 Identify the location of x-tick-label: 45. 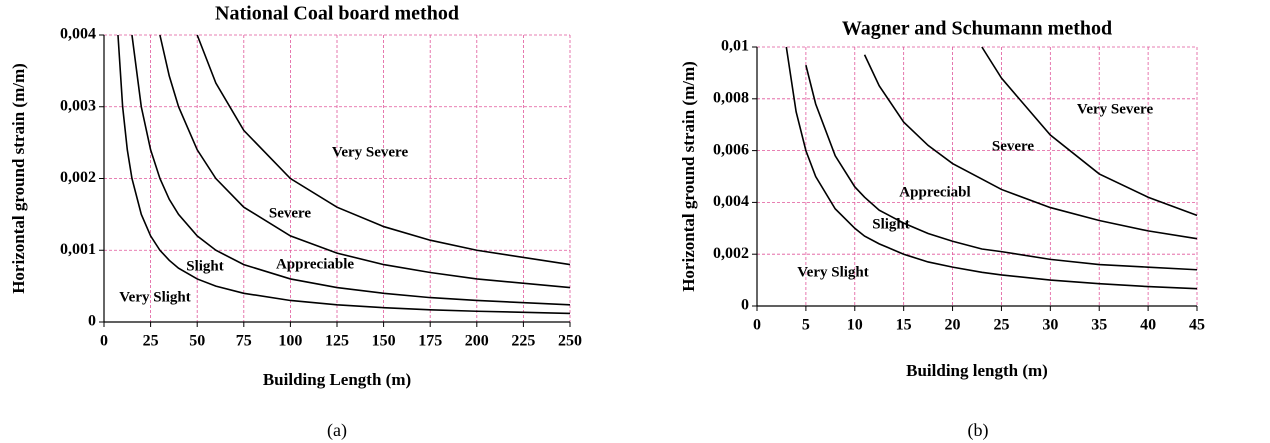
(1197, 325).